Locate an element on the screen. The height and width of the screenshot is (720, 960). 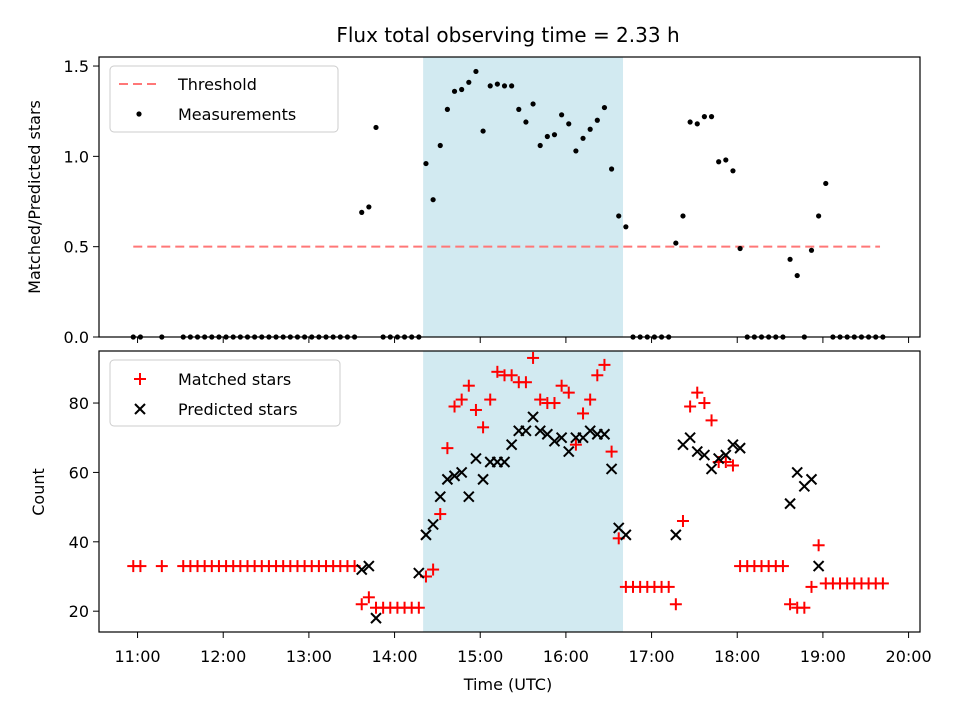
x-tick-label: 12:00 is located at coordinates (223, 656).